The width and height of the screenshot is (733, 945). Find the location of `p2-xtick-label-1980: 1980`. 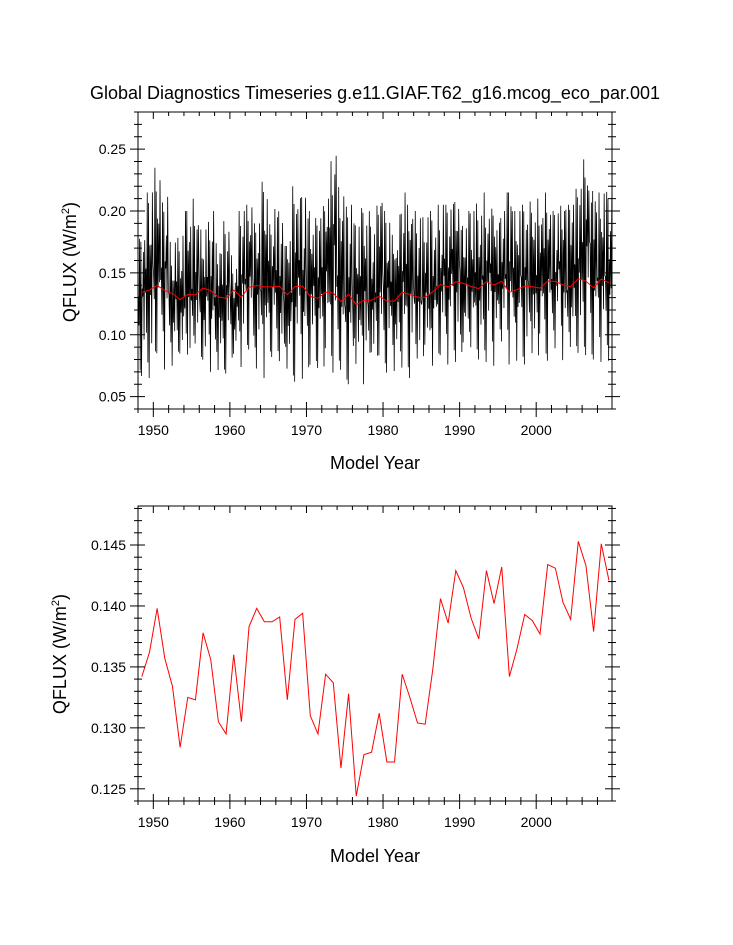

p2-xtick-label-1980: 1980 is located at coordinates (382, 822).